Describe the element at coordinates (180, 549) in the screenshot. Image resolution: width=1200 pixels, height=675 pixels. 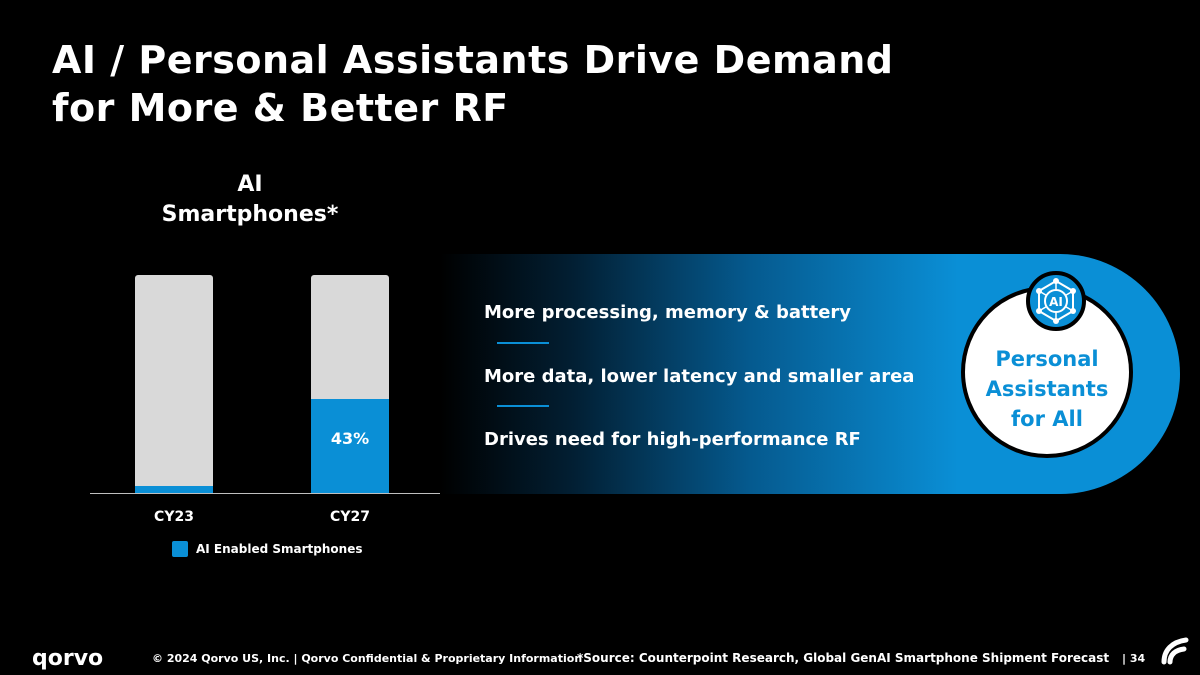
I see `legend-swatch` at that location.